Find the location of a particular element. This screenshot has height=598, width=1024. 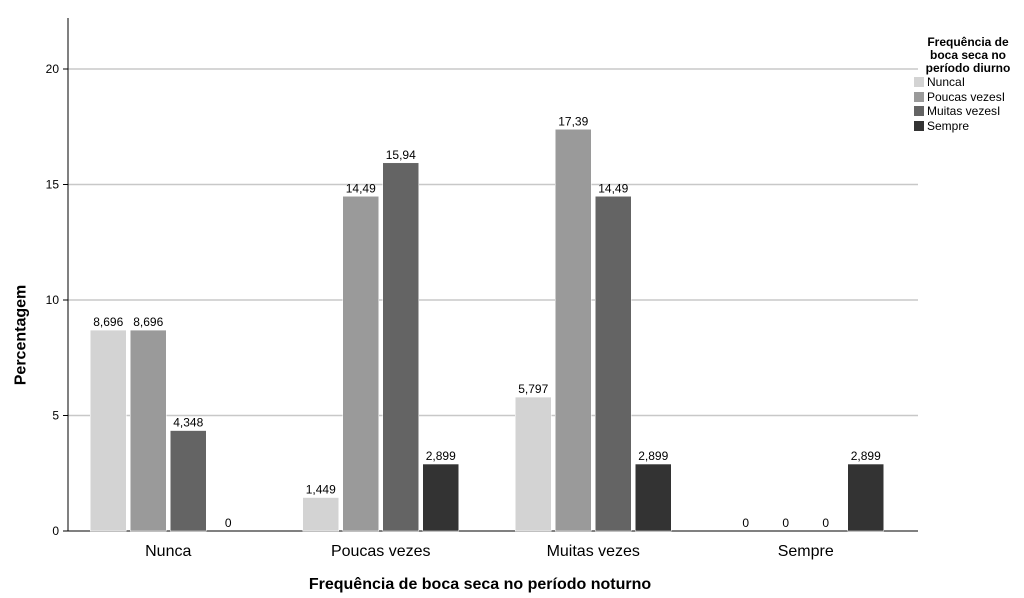

y-tick-label: 0 is located at coordinates (55, 531).